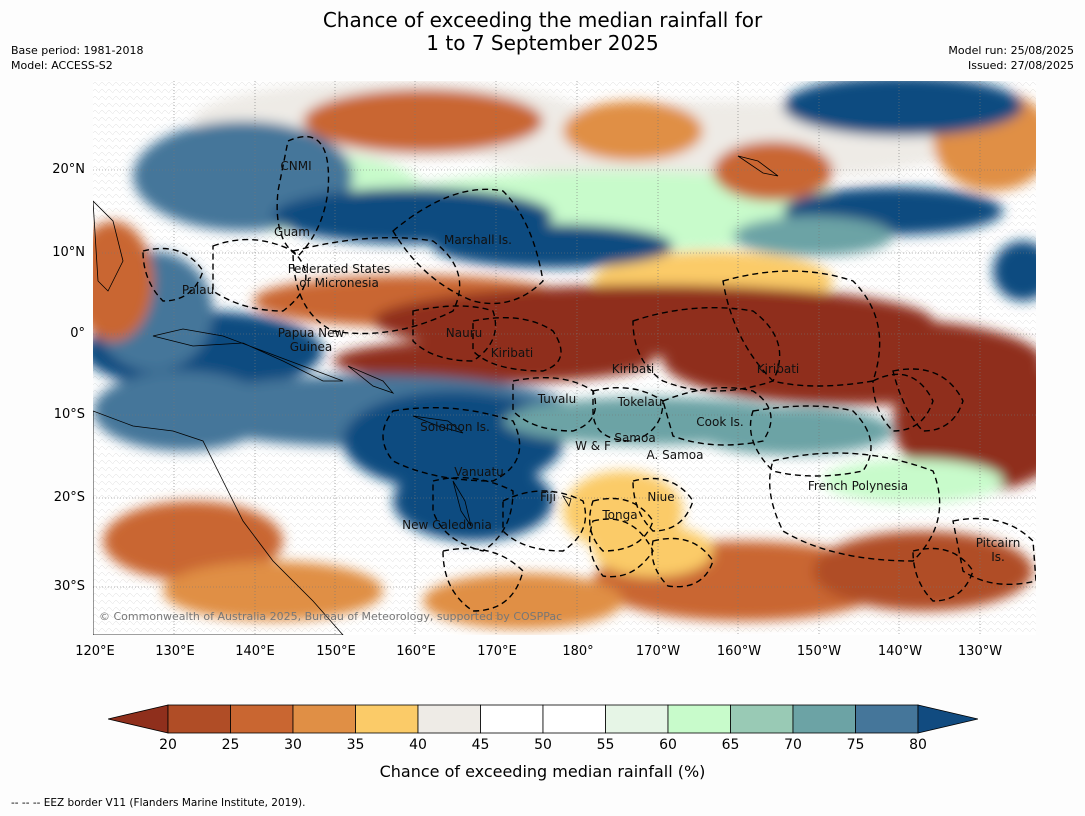 The width and height of the screenshot is (1085, 816). What do you see at coordinates (739, 651) in the screenshot?
I see `lon-label-160w: 160°W` at bounding box center [739, 651].